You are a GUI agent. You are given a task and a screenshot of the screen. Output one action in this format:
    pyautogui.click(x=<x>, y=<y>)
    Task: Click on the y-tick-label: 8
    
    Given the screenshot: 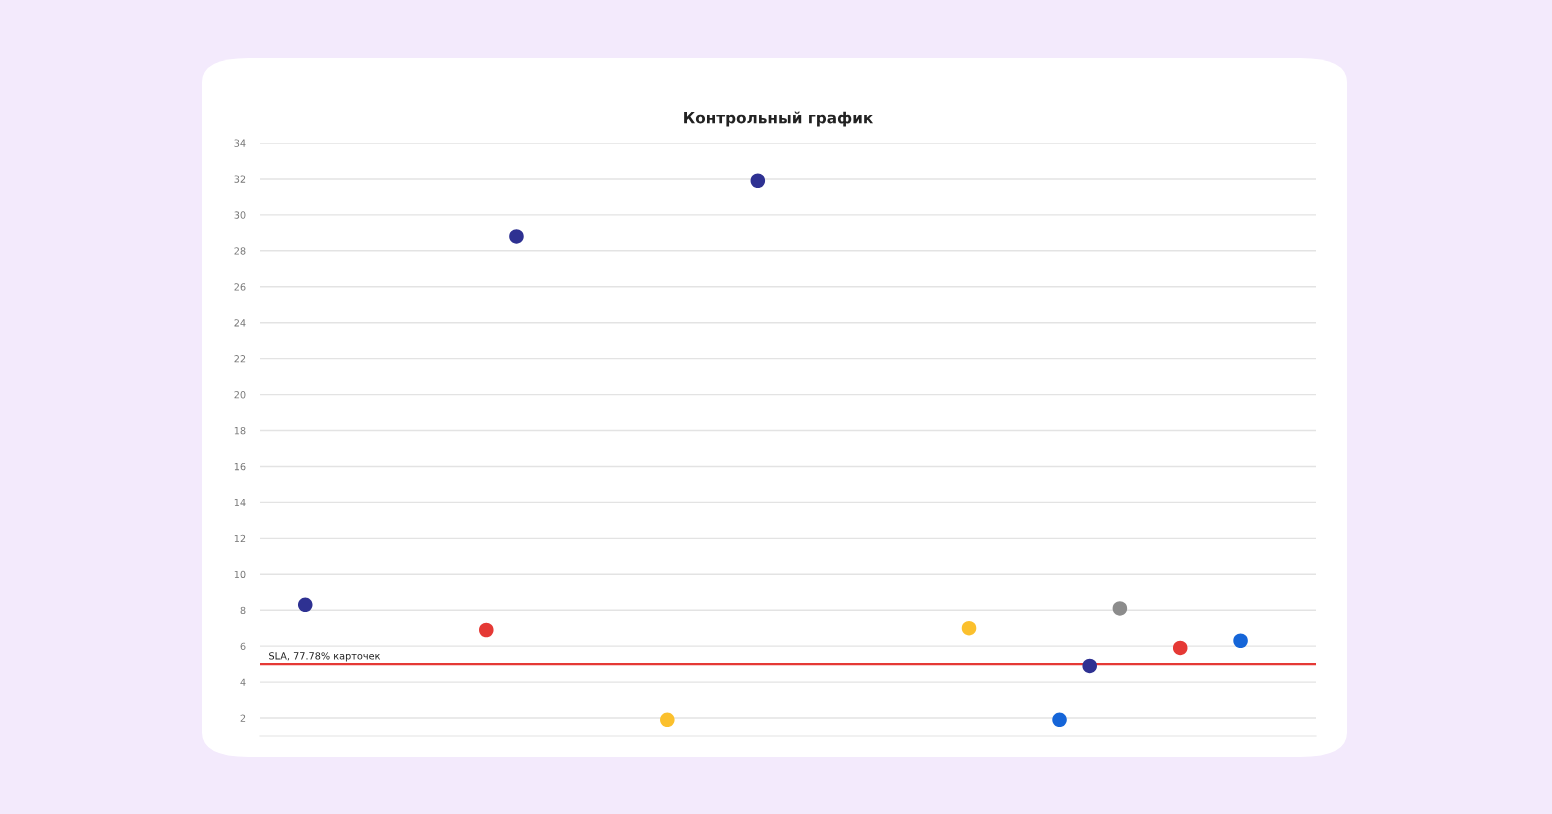 What is the action you would take?
    pyautogui.click(x=243, y=610)
    